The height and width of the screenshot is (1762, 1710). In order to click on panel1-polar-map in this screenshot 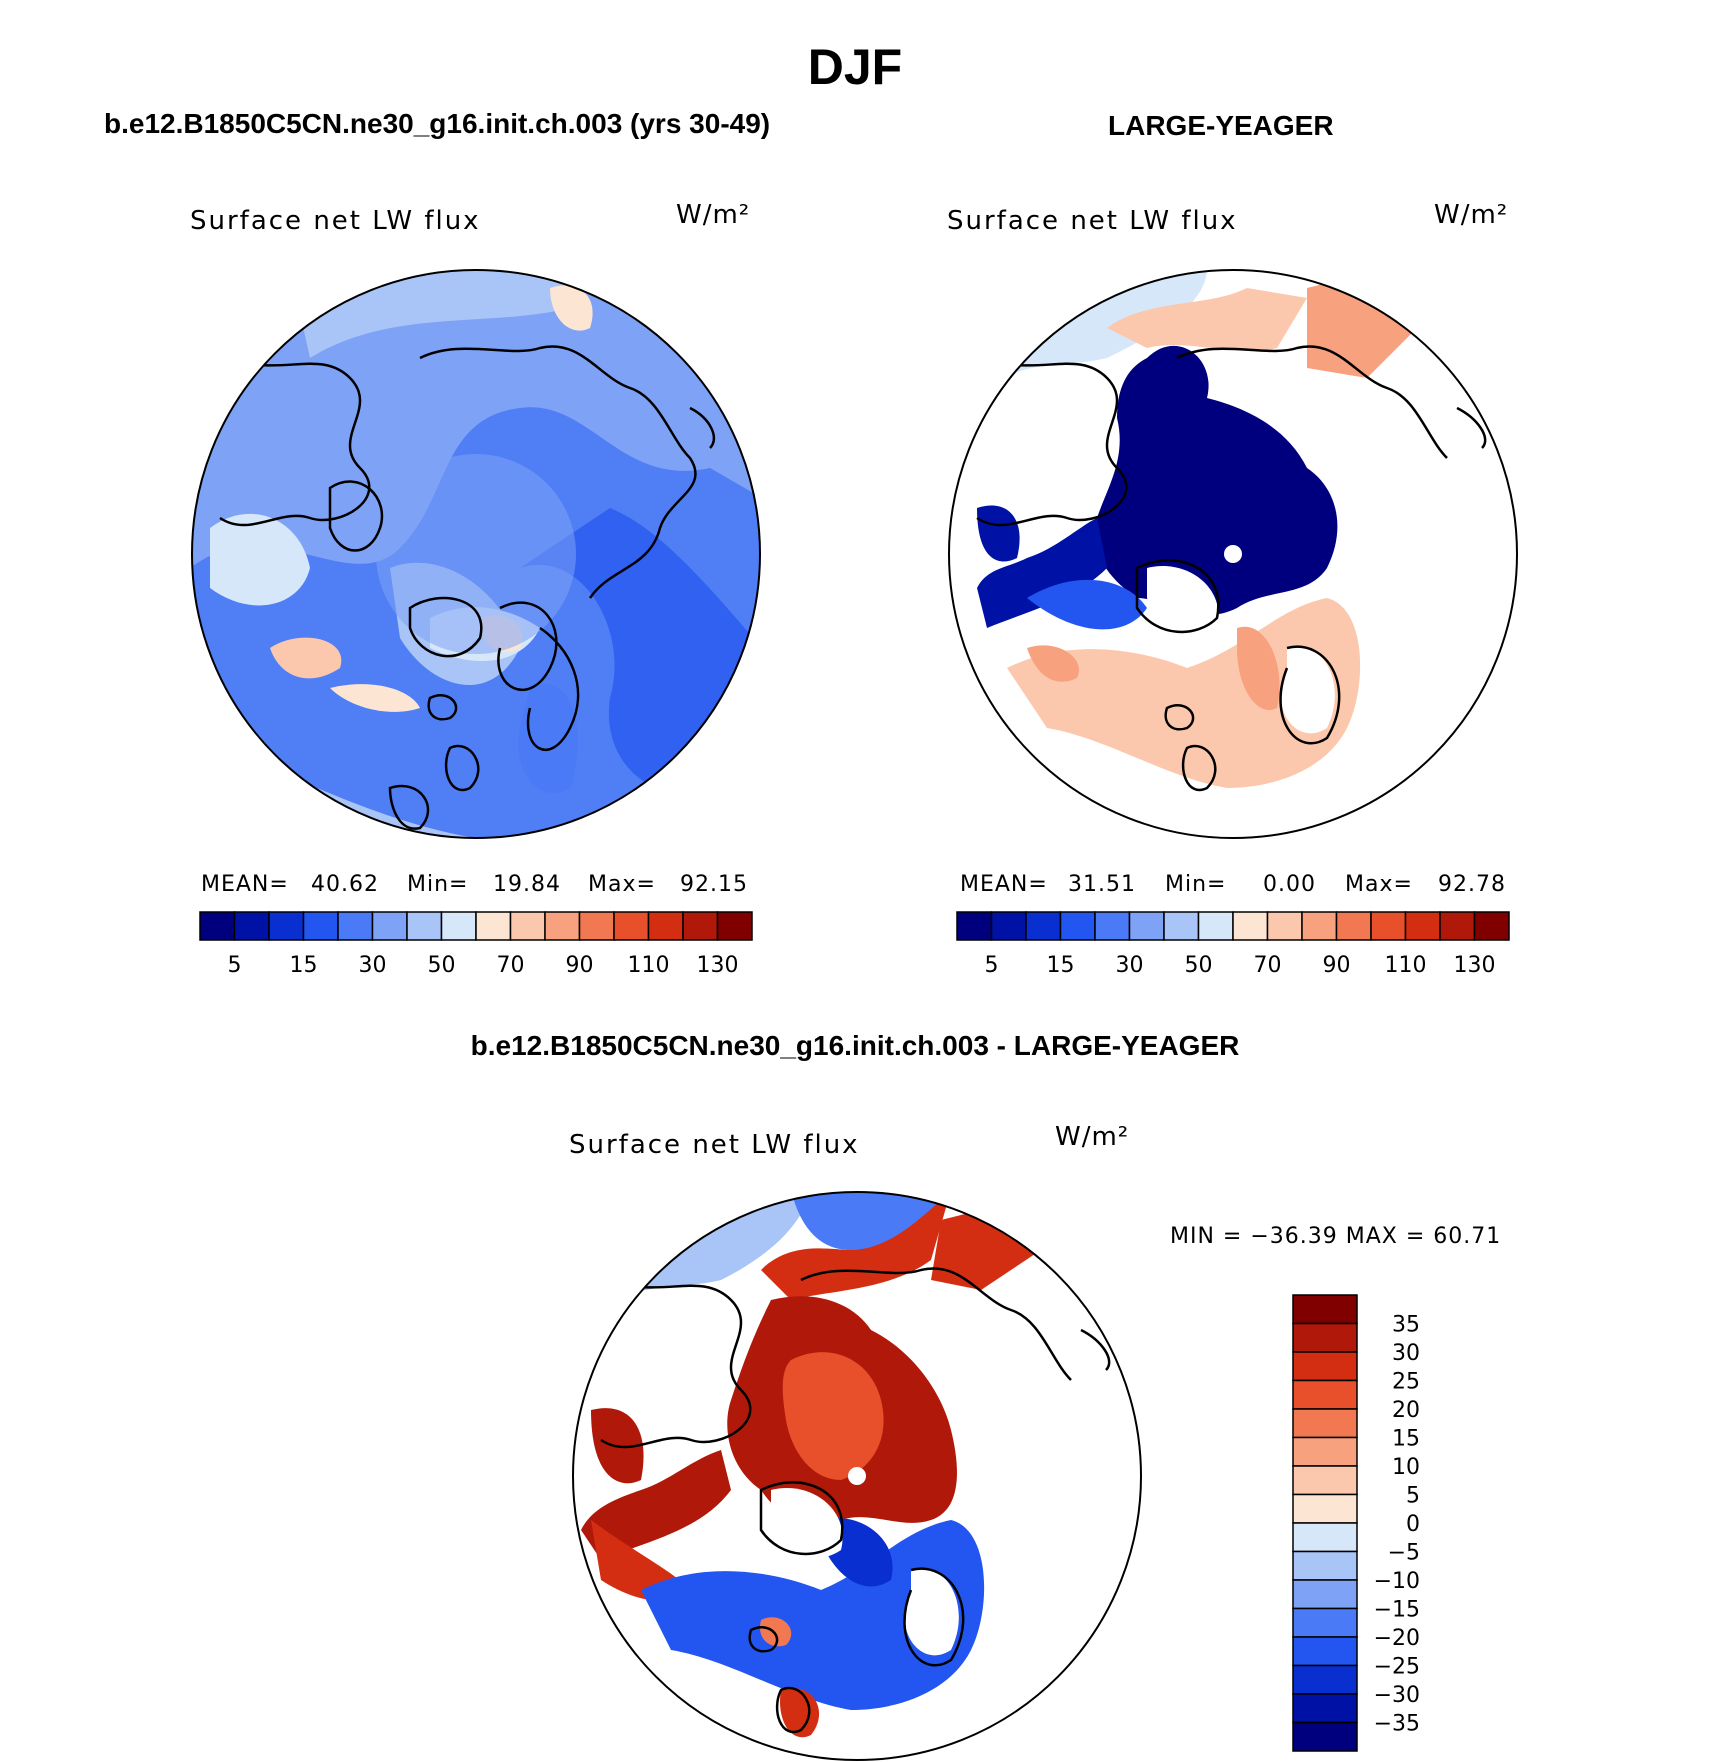, I will do `click(476, 554)`.